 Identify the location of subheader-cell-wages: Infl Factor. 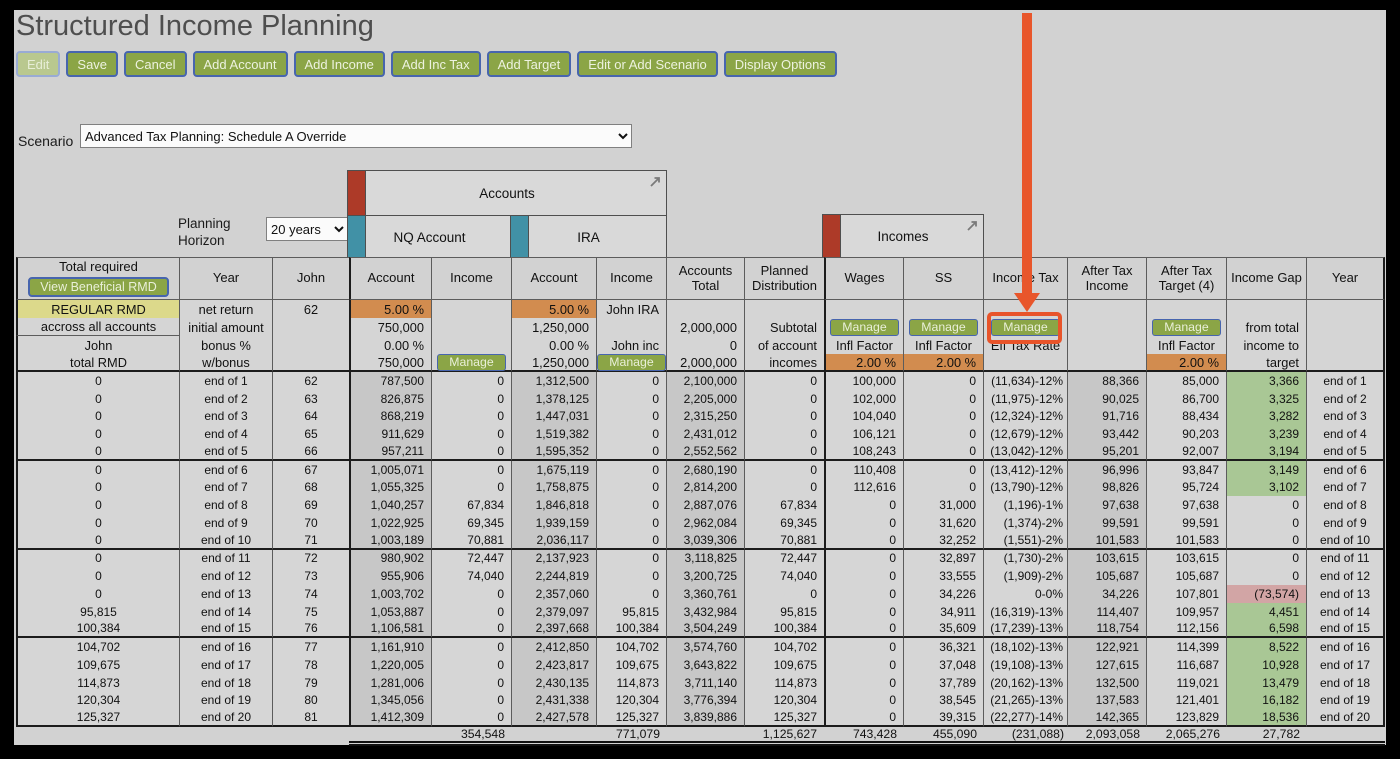
(864, 345).